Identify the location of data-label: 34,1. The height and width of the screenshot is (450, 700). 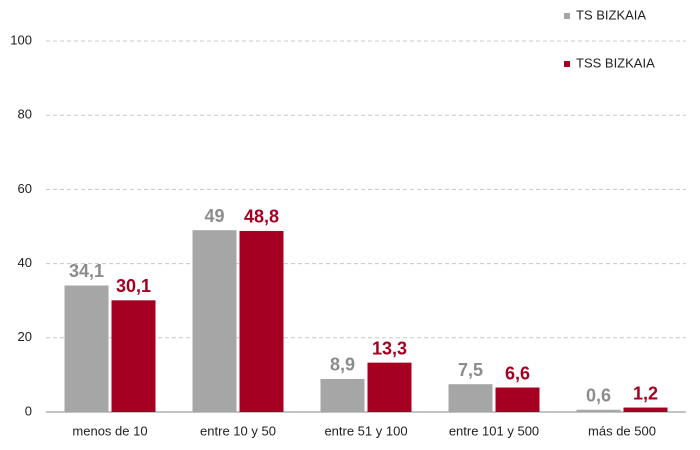
(86, 271).